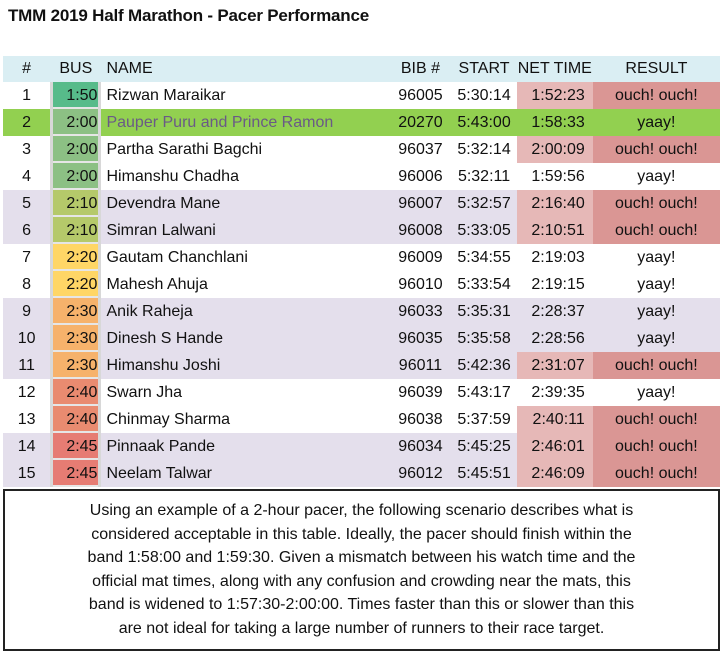 The image size is (723, 671). Describe the element at coordinates (554, 203) in the screenshot. I see `net-time-cell: 2:16:40` at that location.